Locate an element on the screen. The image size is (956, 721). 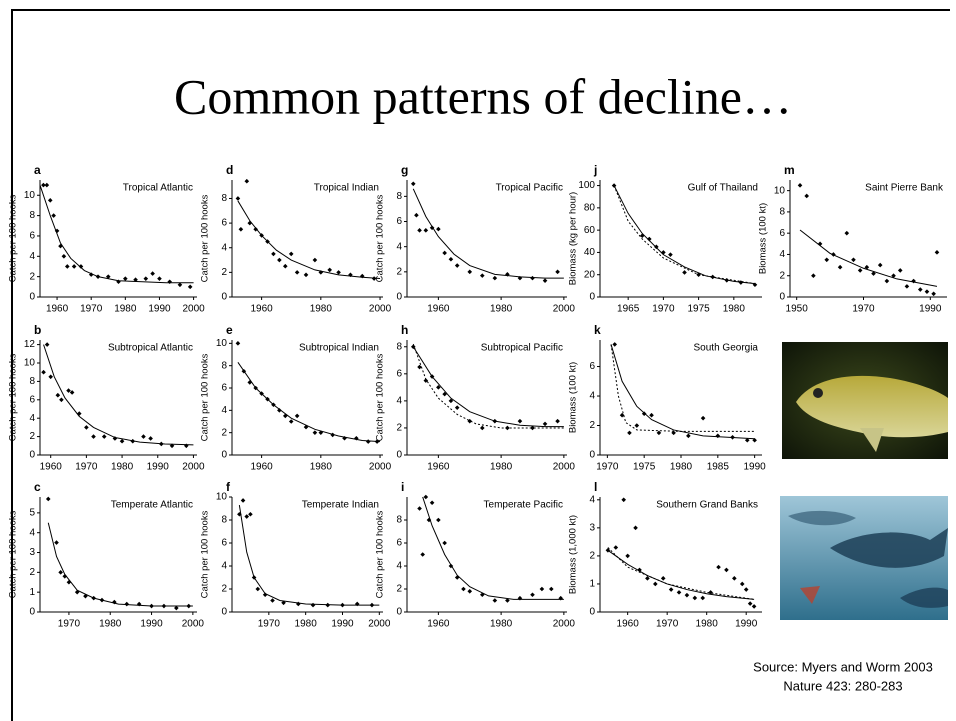
panel-letter: j is located at coordinates (595, 170).